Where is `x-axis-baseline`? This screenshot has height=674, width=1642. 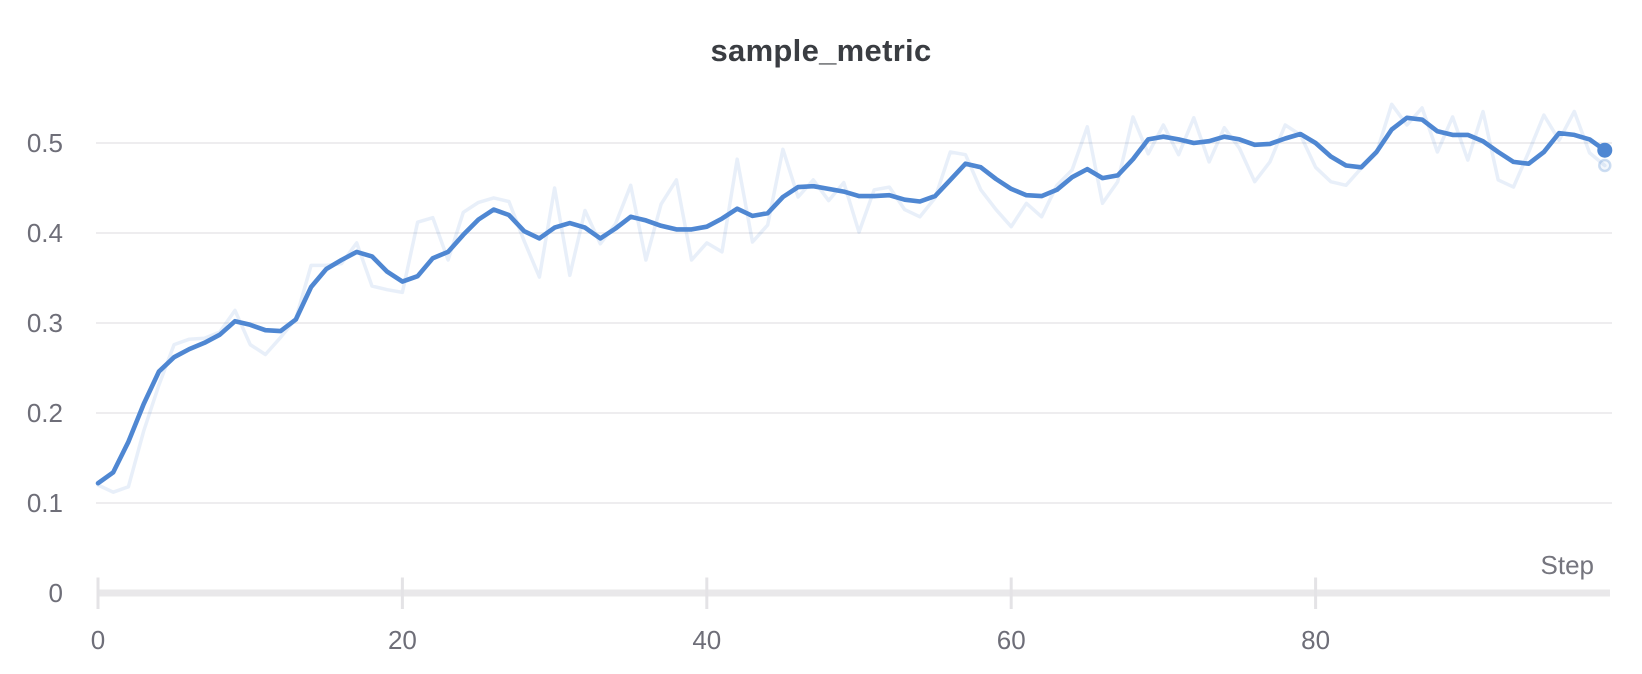
x-axis-baseline is located at coordinates (854, 593).